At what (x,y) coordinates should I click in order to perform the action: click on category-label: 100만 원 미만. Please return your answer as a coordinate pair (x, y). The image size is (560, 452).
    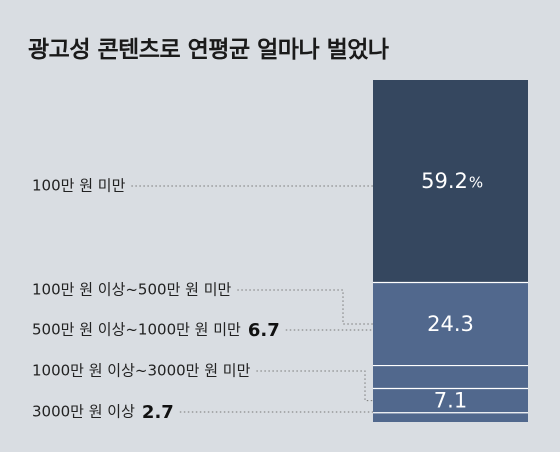
    Looking at the image, I should click on (79, 186).